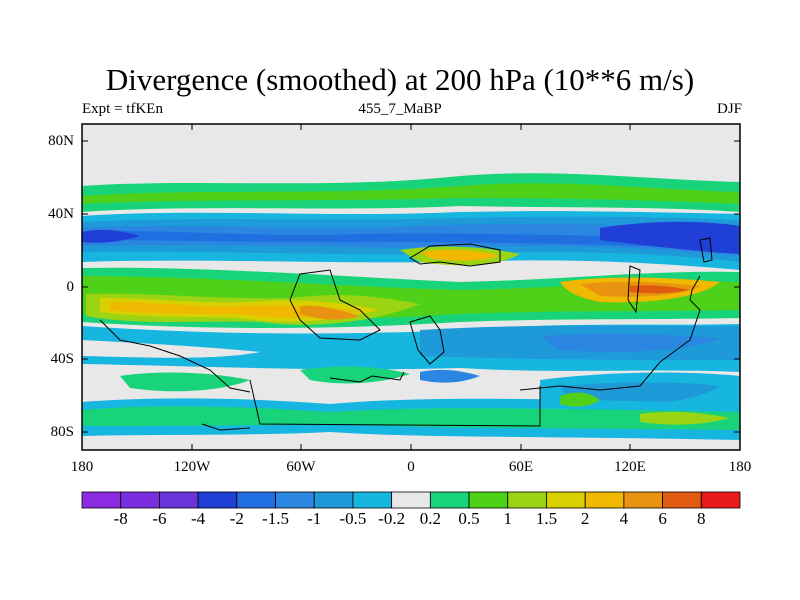 The width and height of the screenshot is (800, 600). What do you see at coordinates (120, 518) in the screenshot?
I see `colorbar-label: -8` at bounding box center [120, 518].